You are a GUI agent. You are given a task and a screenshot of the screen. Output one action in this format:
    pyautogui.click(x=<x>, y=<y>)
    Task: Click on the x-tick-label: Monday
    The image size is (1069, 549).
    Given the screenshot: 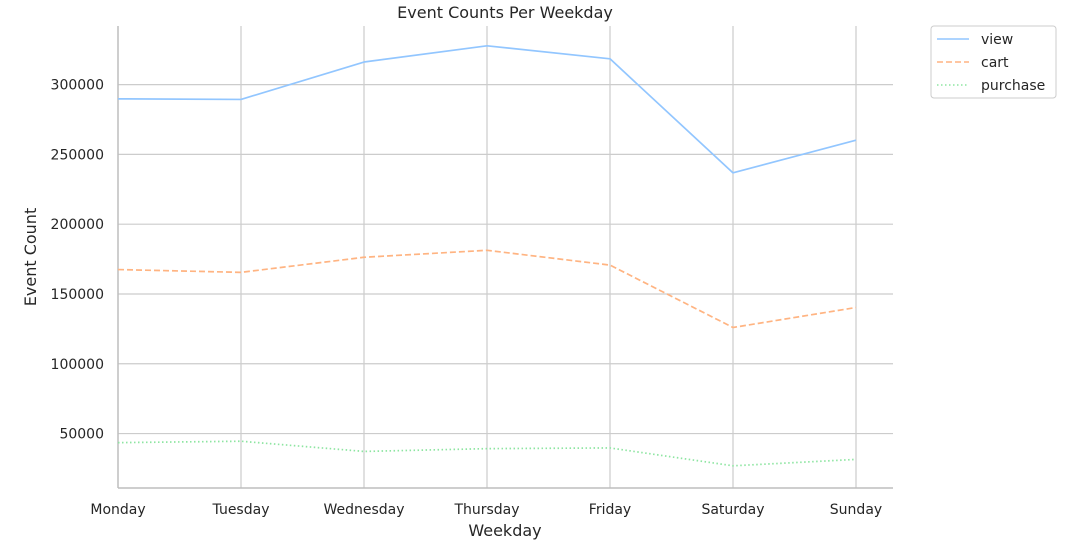 What is the action you would take?
    pyautogui.click(x=117, y=510)
    